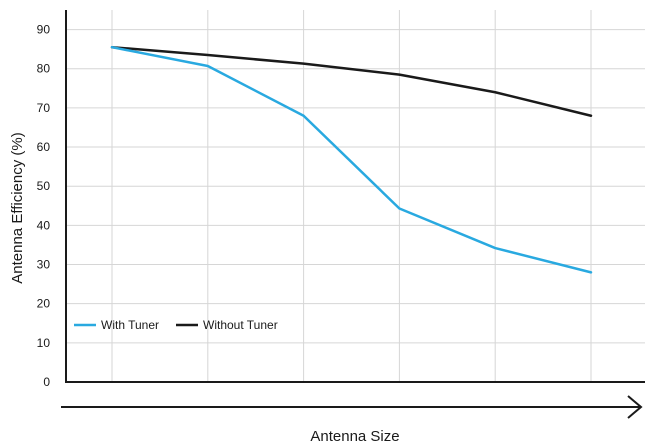 The height and width of the screenshot is (445, 645). Describe the element at coordinates (44, 304) in the screenshot. I see `y-tick-label: 20` at that location.